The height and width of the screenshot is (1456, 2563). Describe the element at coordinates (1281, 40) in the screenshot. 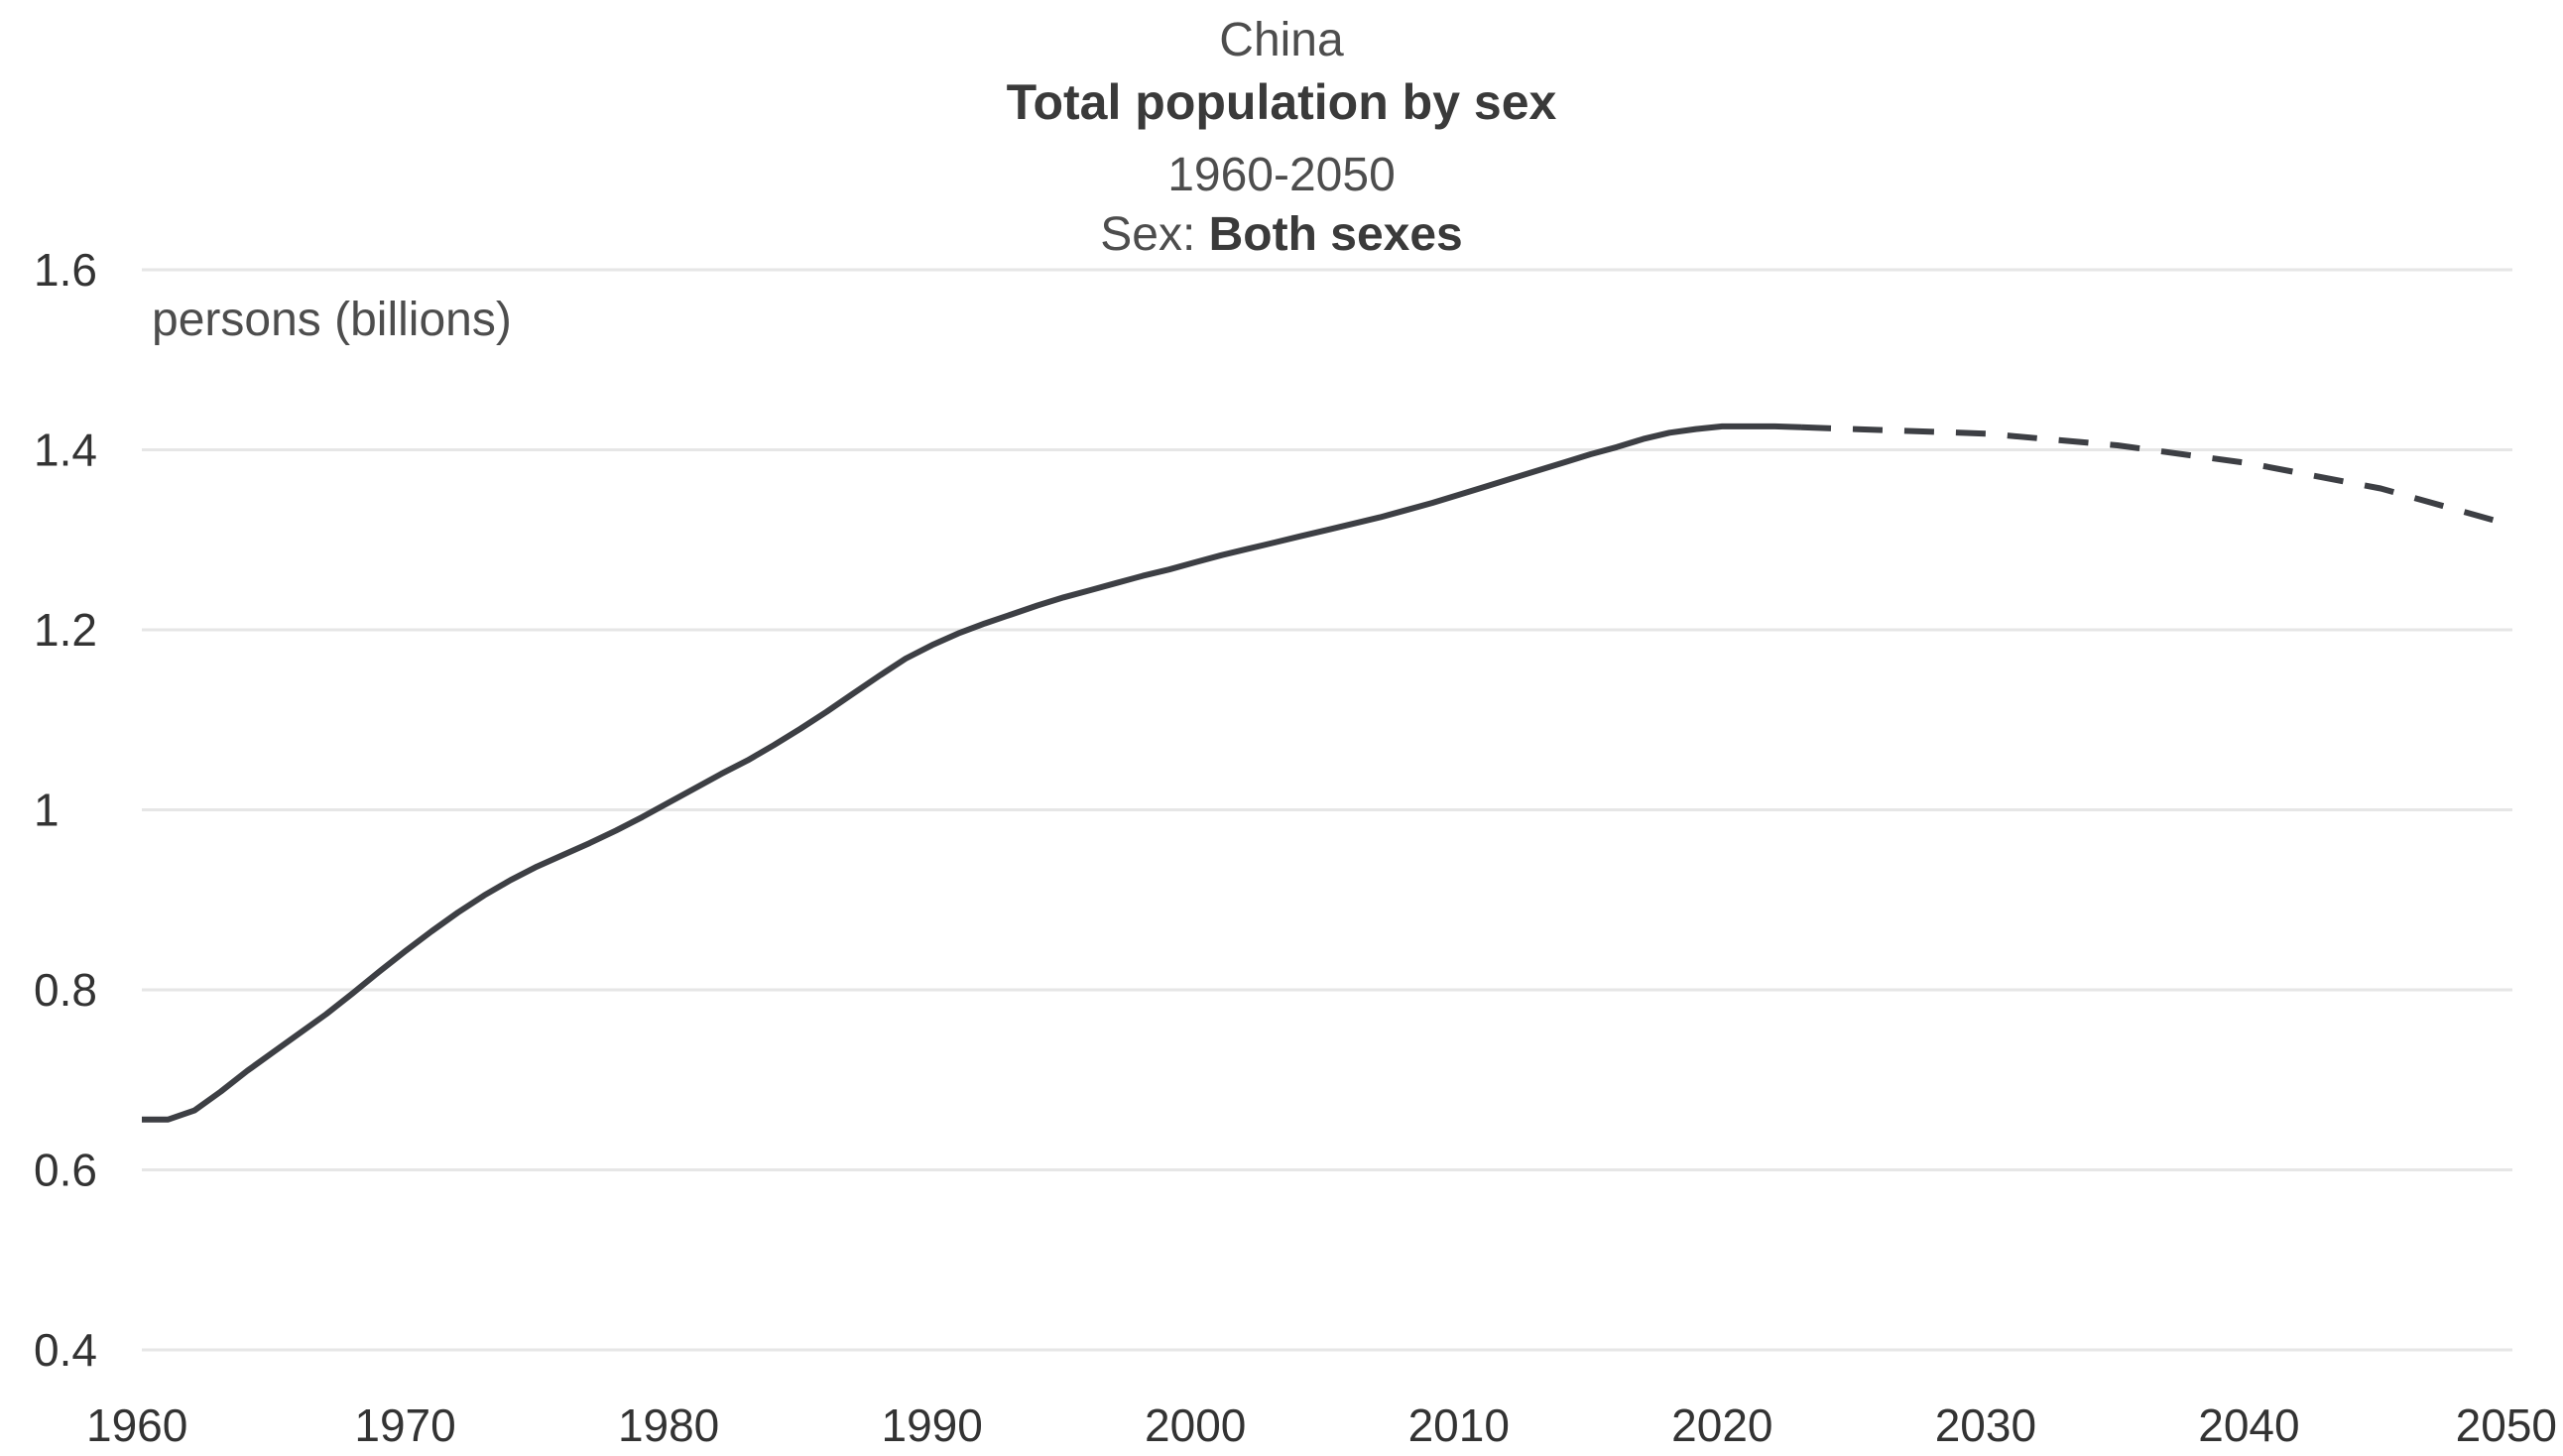

I see `chart-country: China` at that location.